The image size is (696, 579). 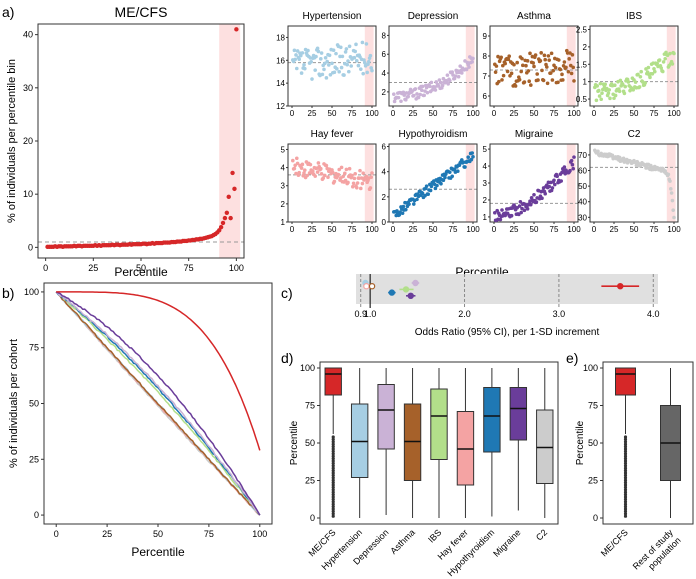 What do you see at coordinates (384, 35) in the screenshot?
I see `y-tick-label: 8` at bounding box center [384, 35].